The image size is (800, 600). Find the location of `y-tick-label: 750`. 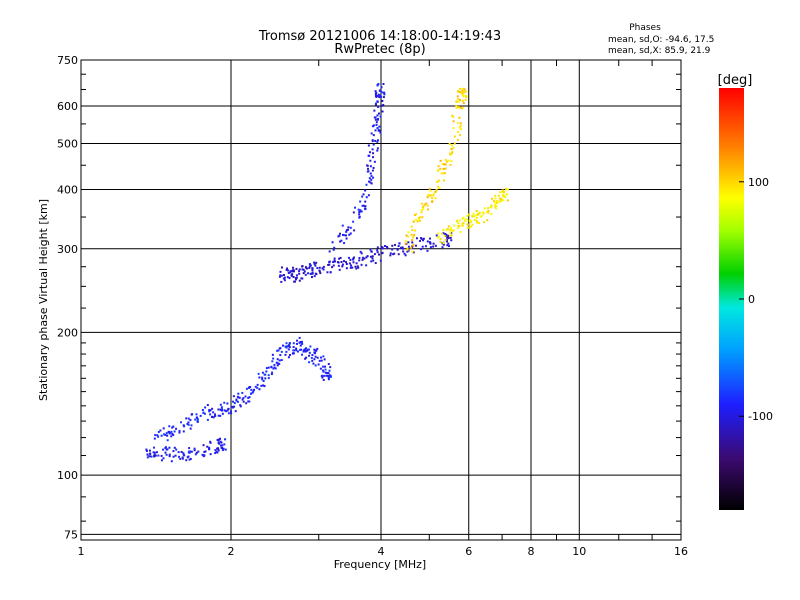

y-tick-label: 750 is located at coordinates (67, 60).